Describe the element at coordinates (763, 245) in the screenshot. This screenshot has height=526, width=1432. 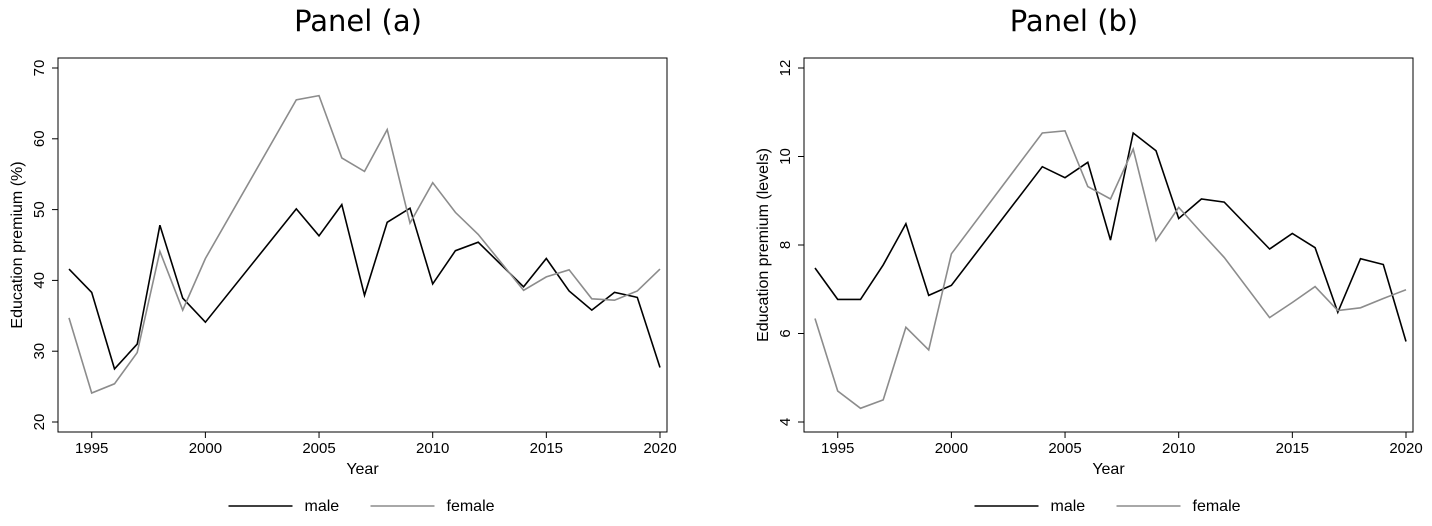
I see `y-axis-title: Education premium (levels)` at that location.